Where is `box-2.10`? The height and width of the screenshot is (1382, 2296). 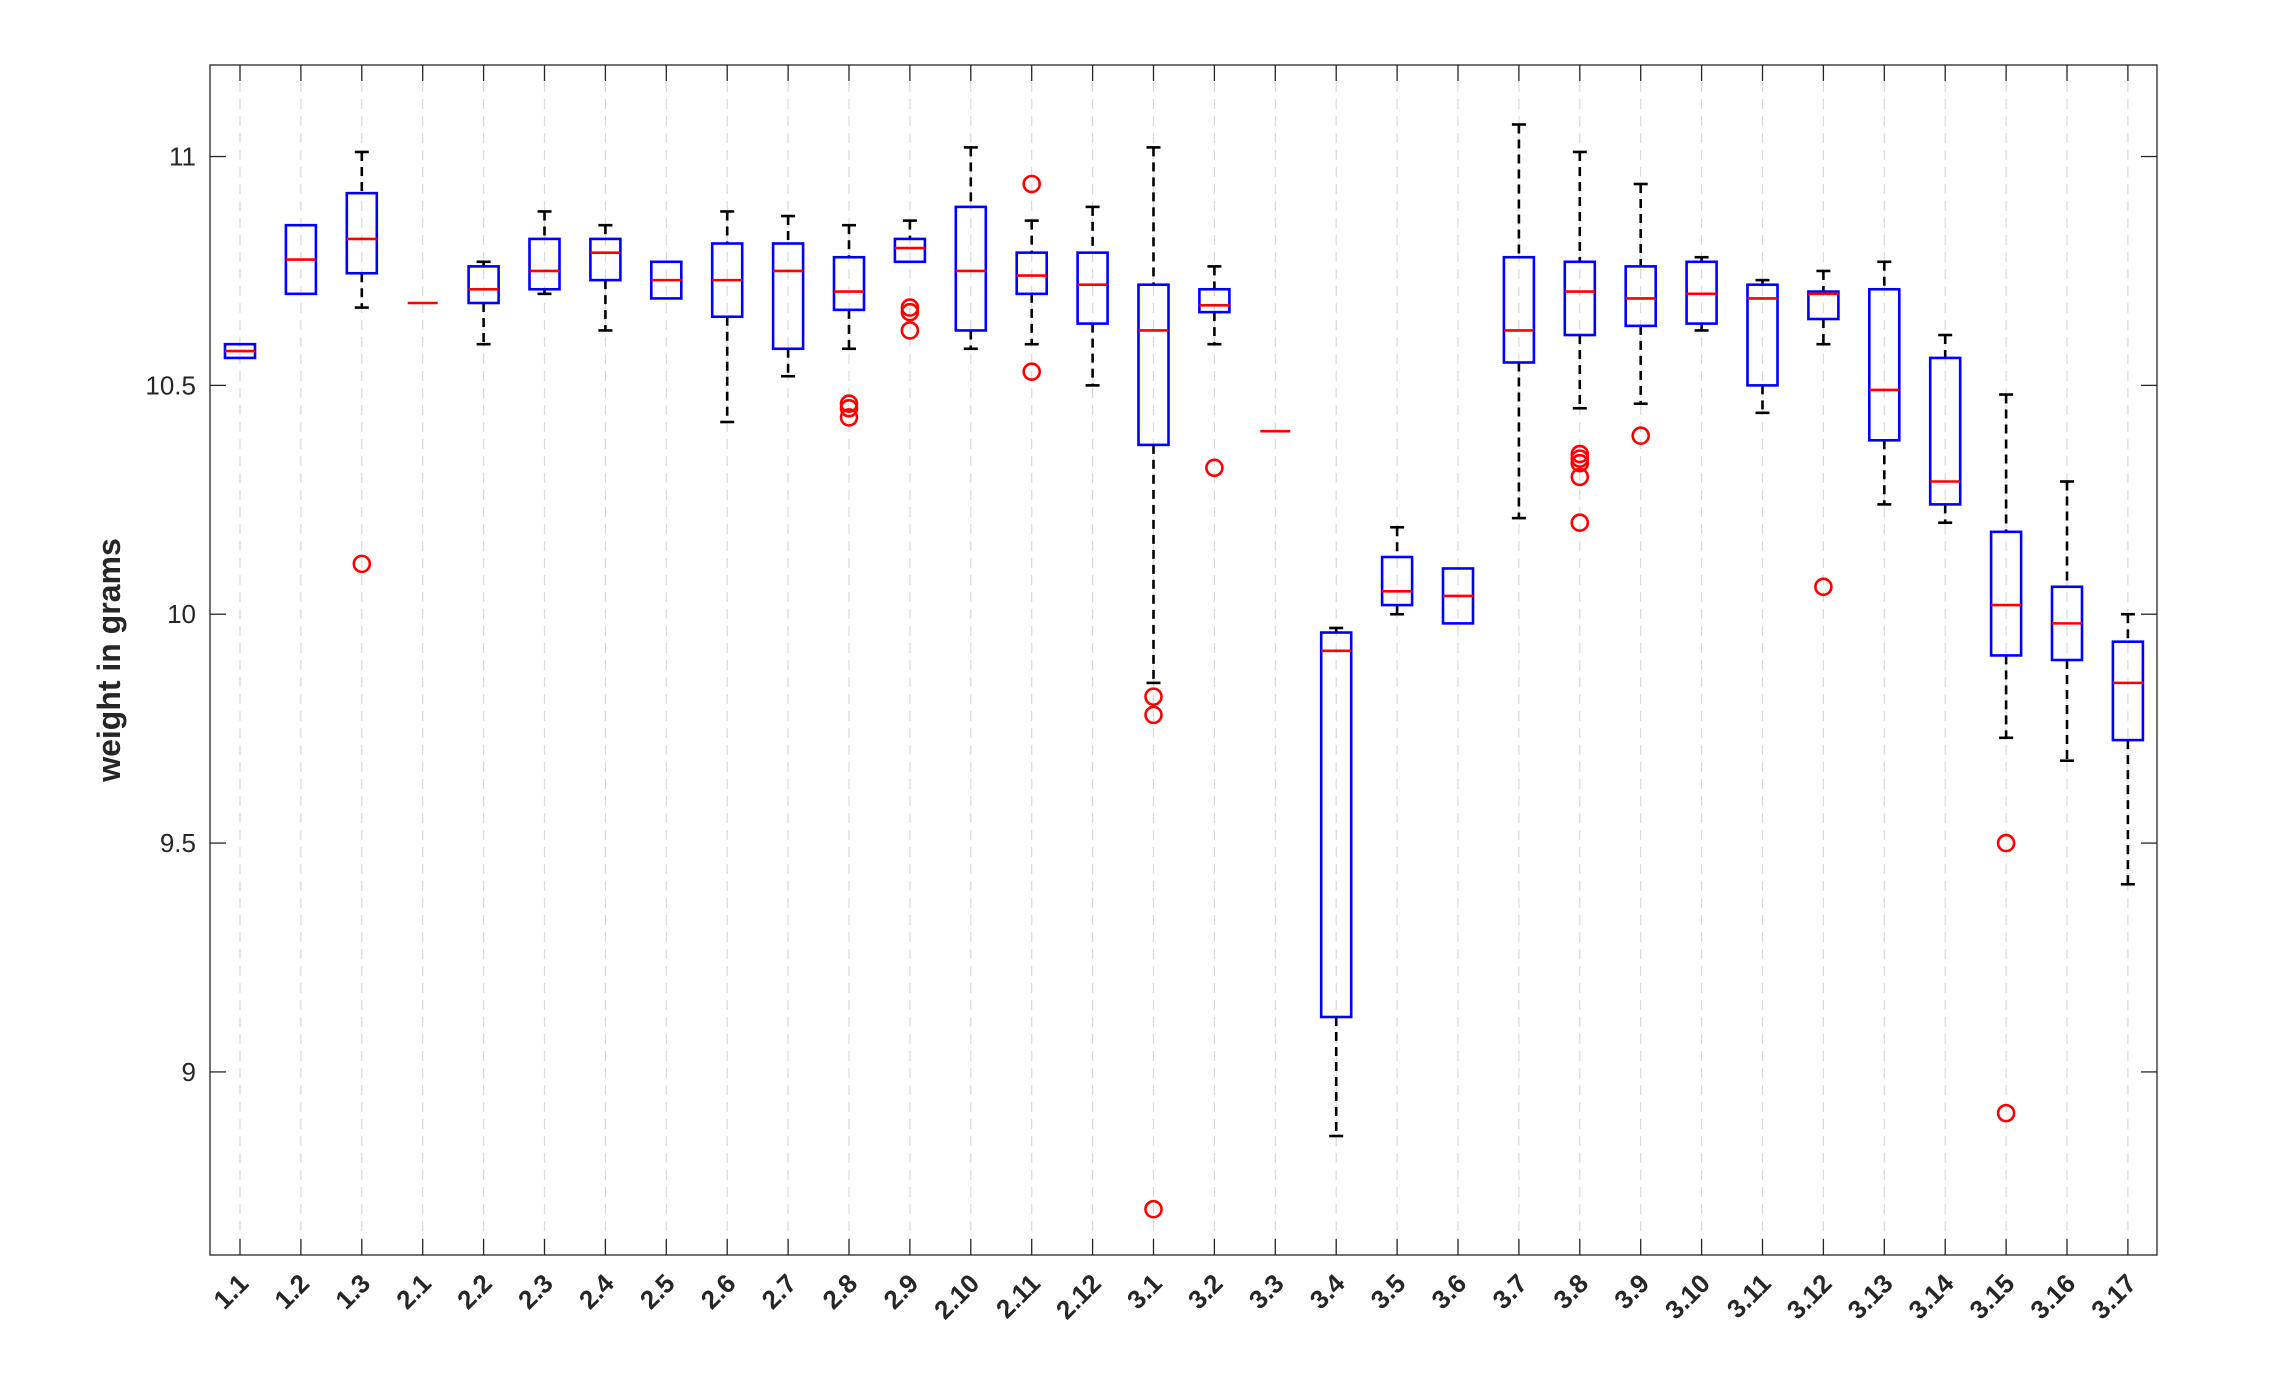
box-2.10 is located at coordinates (971, 248).